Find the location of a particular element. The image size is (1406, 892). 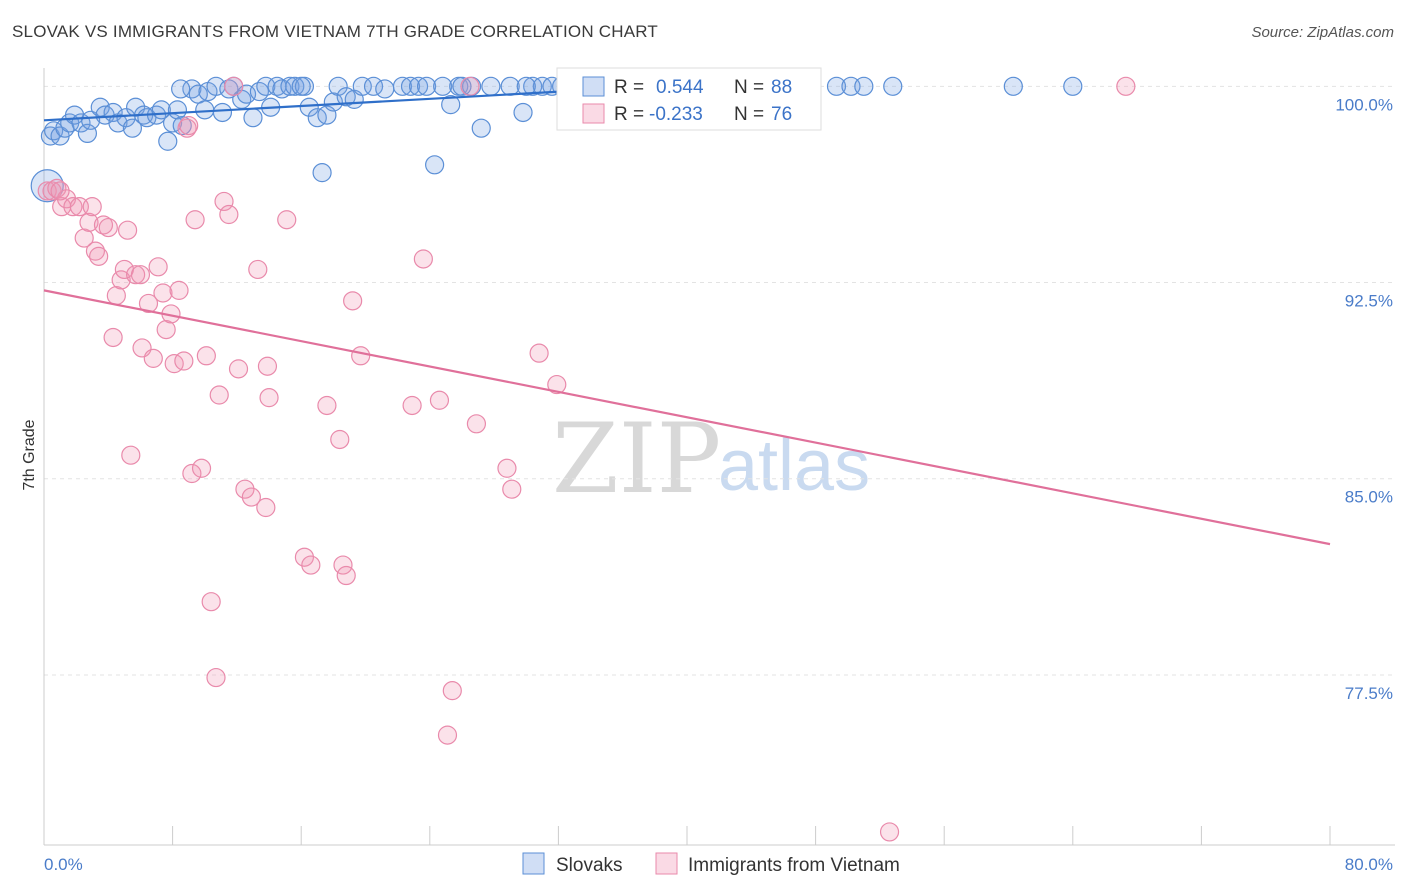

legend-r-value-2: -0.233 is located at coordinates (676, 114).